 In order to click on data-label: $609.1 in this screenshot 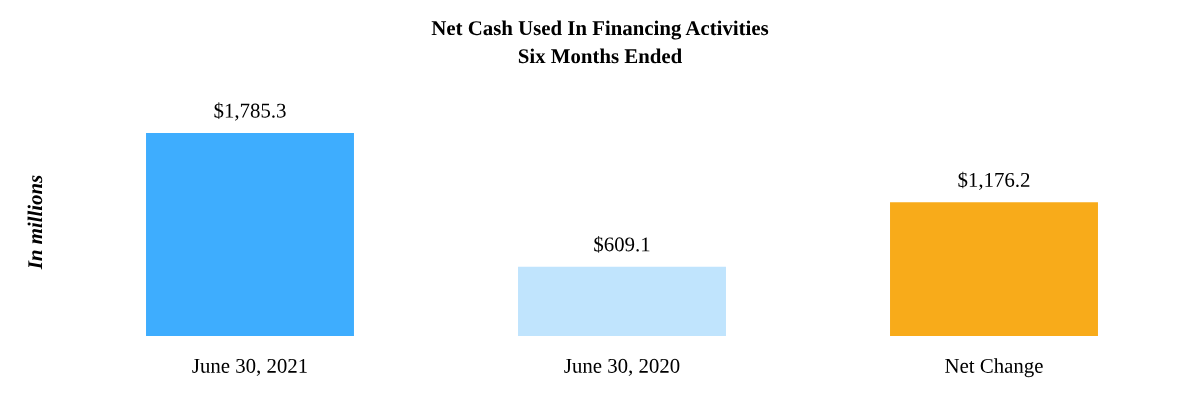, I will do `click(622, 244)`.